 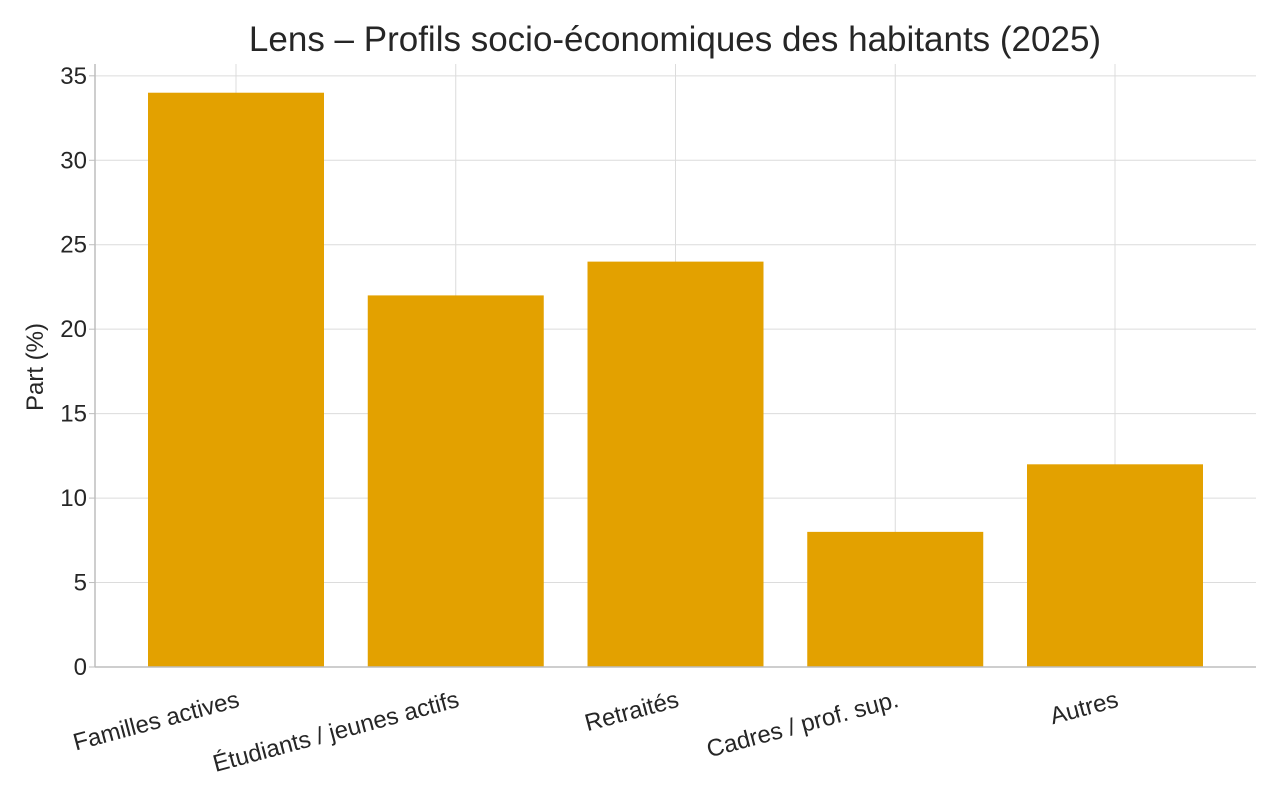 I want to click on y-axis-label: Part (%), so click(x=35, y=367).